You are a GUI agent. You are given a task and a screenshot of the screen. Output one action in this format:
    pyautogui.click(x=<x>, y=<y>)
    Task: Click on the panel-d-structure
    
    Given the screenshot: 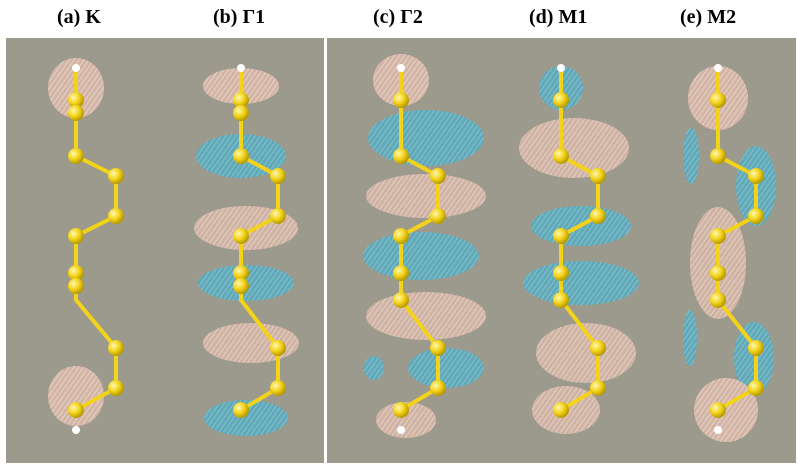 What is the action you would take?
    pyautogui.click(x=579, y=249)
    